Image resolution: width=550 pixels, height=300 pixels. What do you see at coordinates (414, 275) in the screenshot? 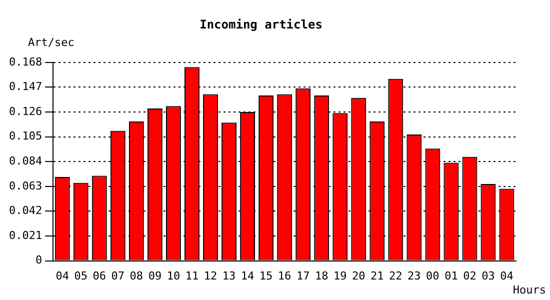
I see `x-tick-label: 23` at bounding box center [414, 275].